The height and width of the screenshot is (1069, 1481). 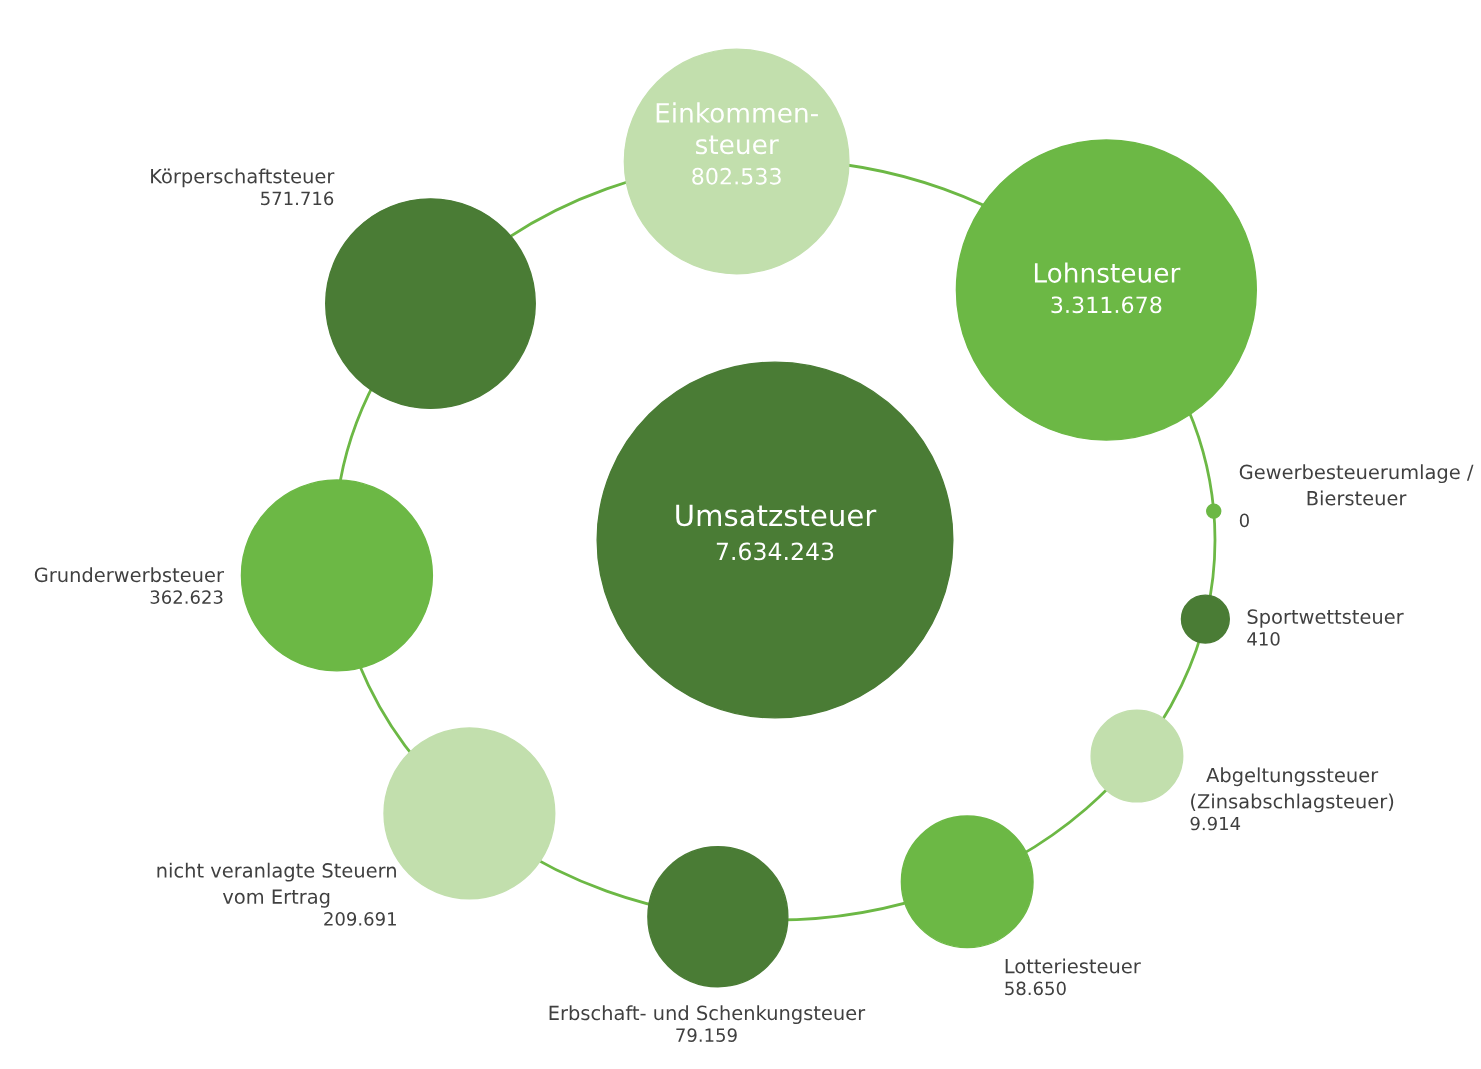 I want to click on category-label: Lohnsteuer, so click(x=1107, y=272).